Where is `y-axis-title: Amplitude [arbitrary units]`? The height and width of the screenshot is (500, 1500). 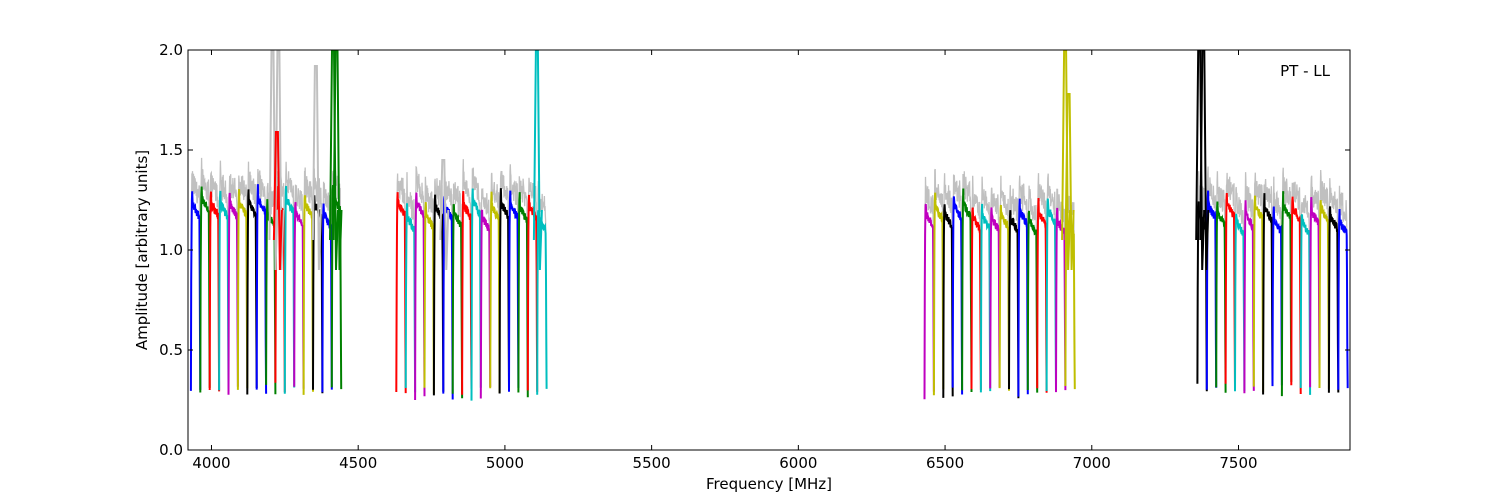 y-axis-title: Amplitude [arbitrary units] is located at coordinates (142, 250).